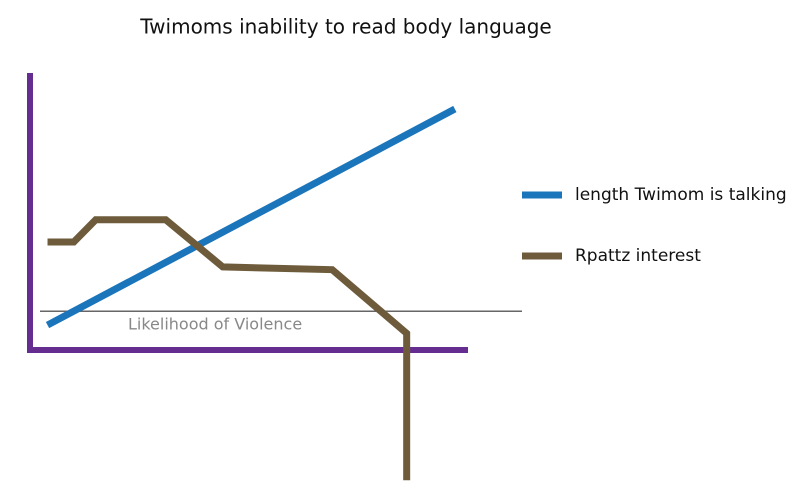 This screenshot has width=800, height=481. Describe the element at coordinates (345, 27) in the screenshot. I see `chart-title: Twimoms inability to read body language` at that location.